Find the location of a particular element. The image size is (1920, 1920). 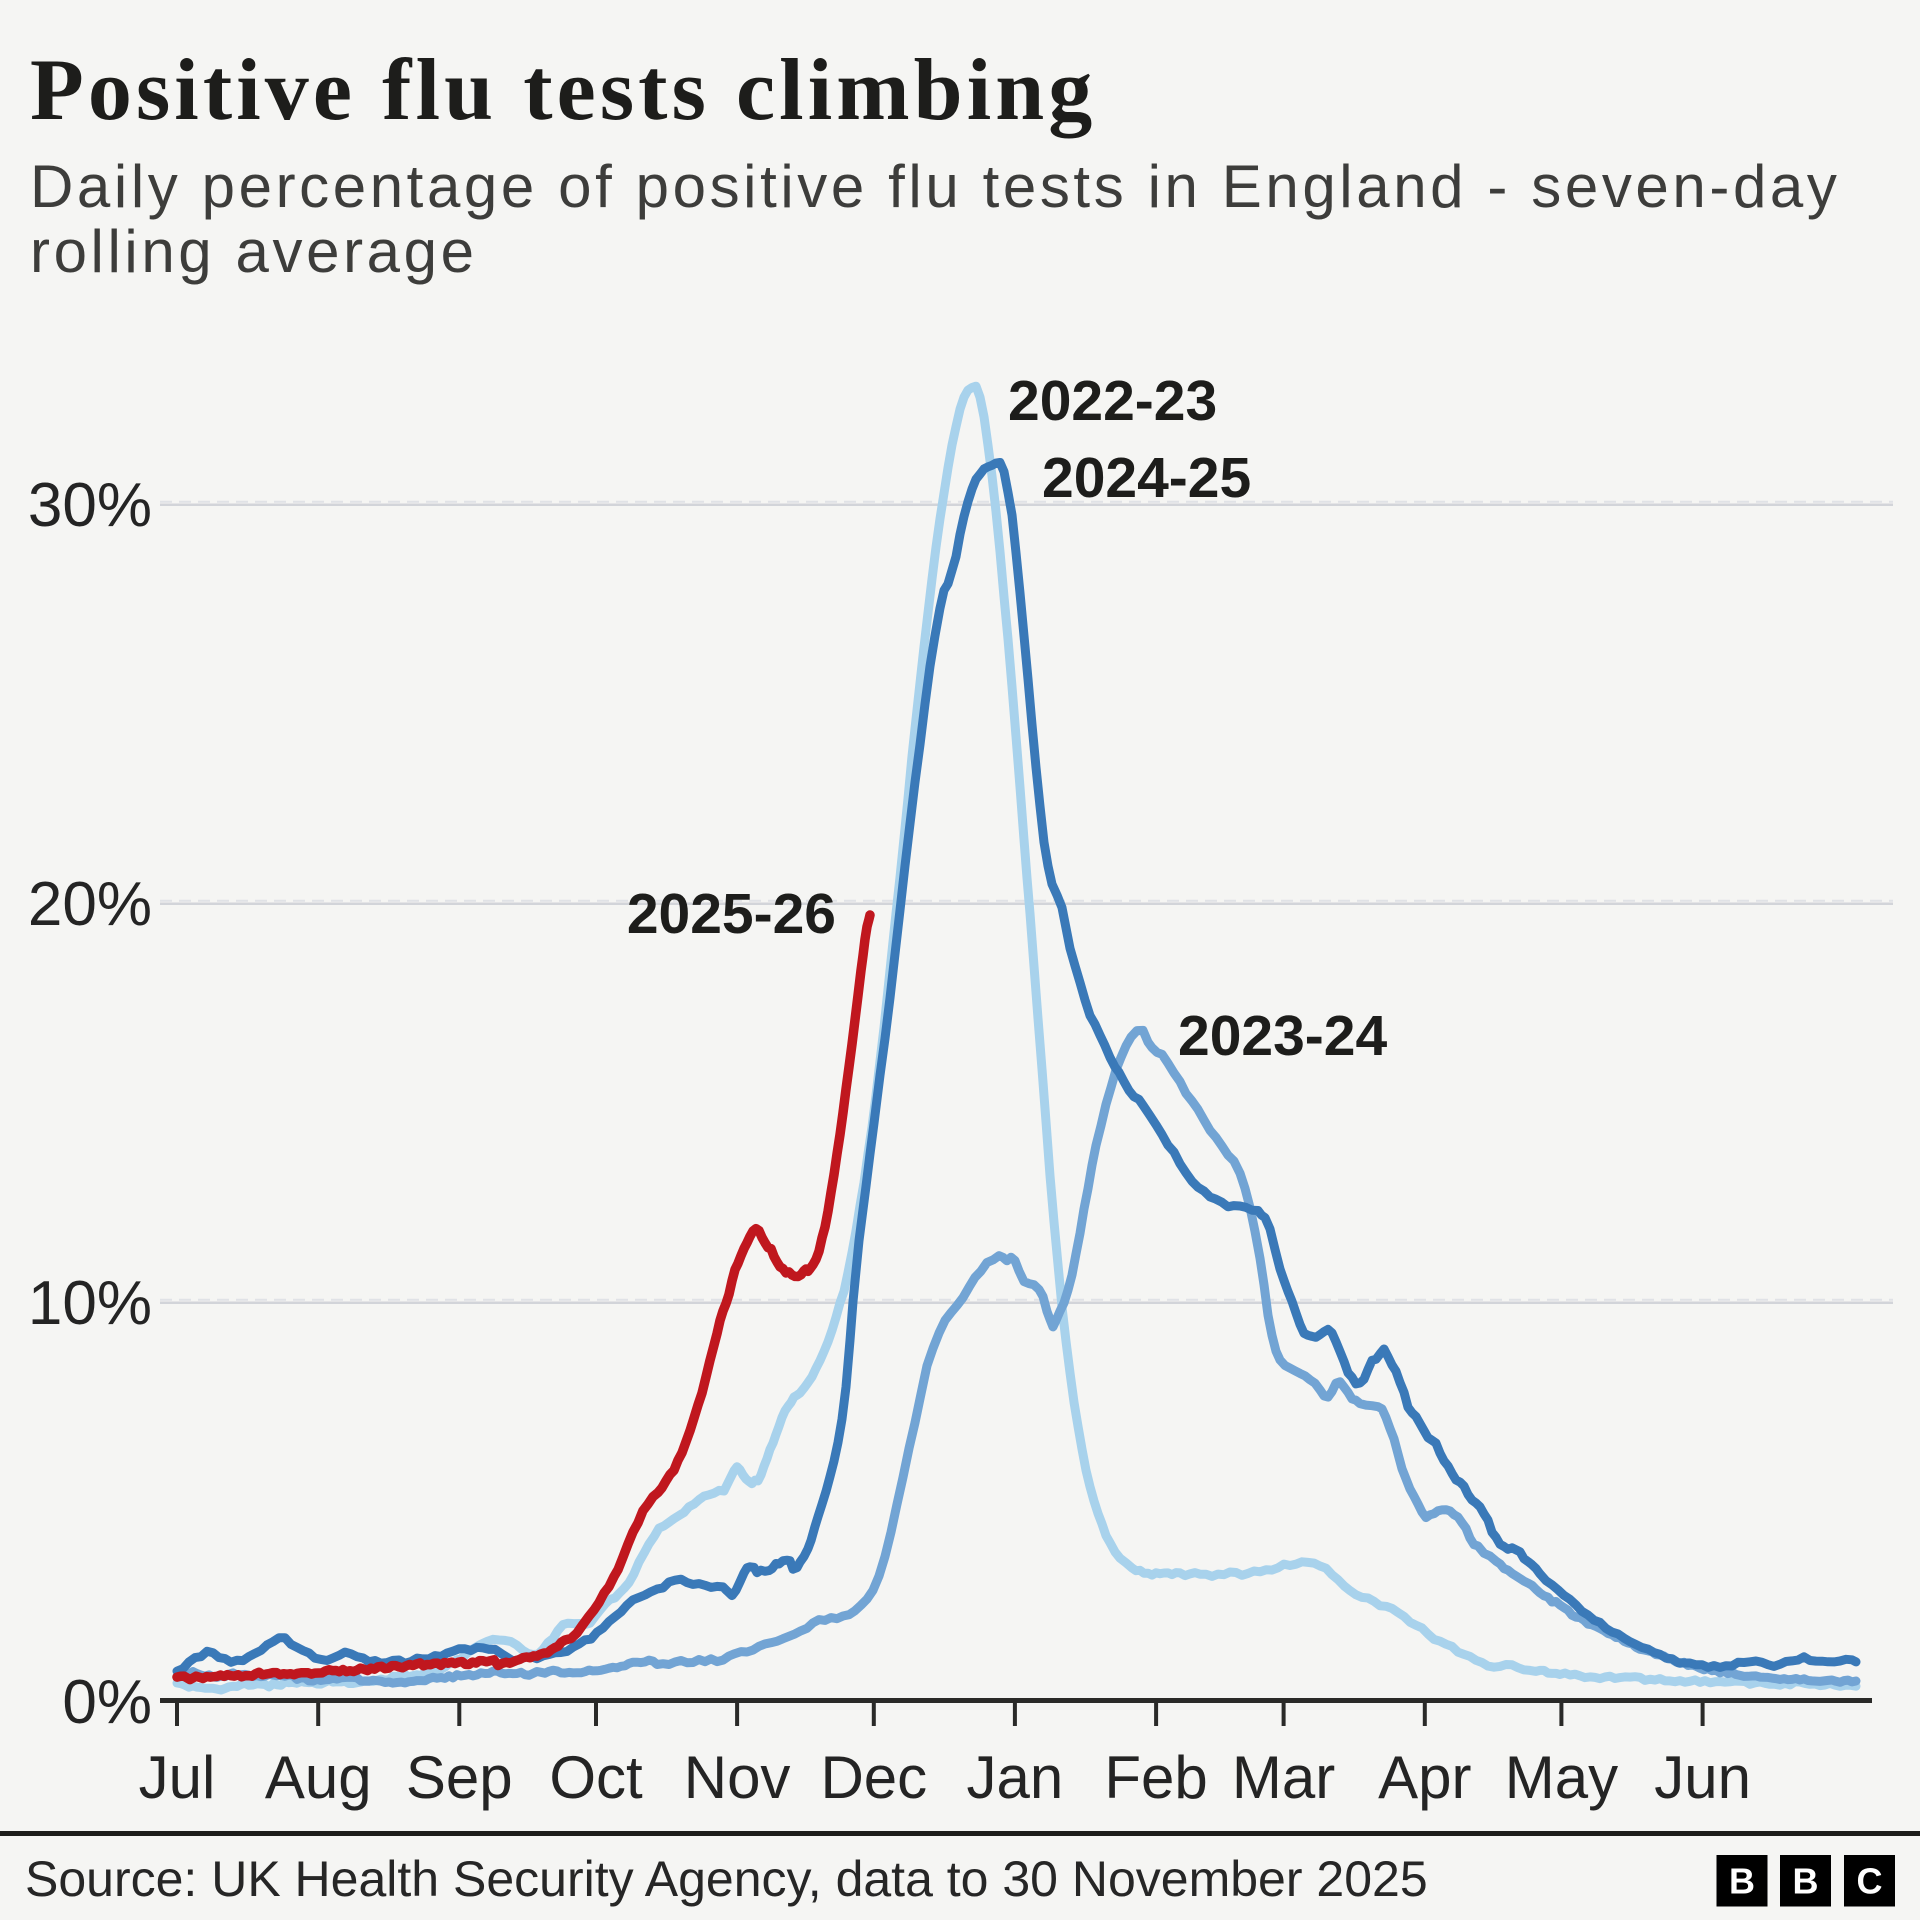

svg-text: 2024-25 is located at coordinates (1146, 478).